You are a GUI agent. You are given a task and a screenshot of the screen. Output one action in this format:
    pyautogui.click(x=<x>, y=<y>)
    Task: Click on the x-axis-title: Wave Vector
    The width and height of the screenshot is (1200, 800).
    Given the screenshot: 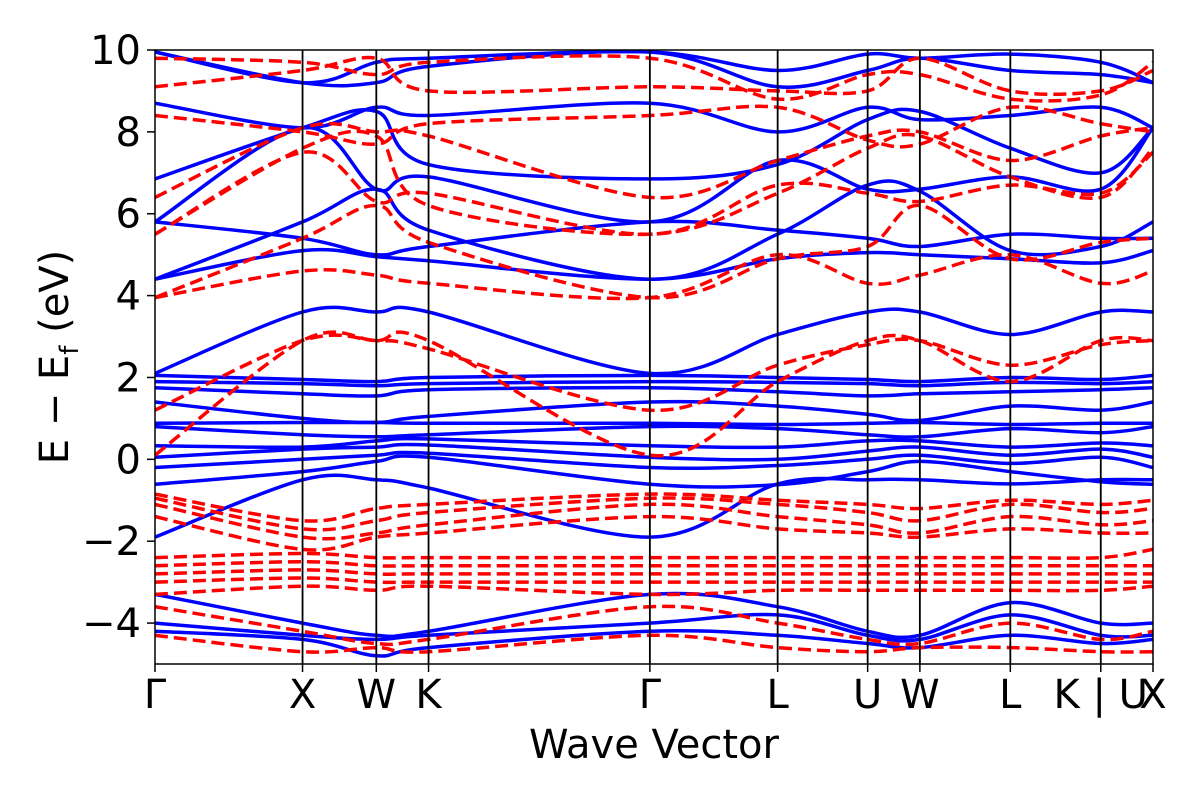 What is the action you would take?
    pyautogui.click(x=654, y=745)
    